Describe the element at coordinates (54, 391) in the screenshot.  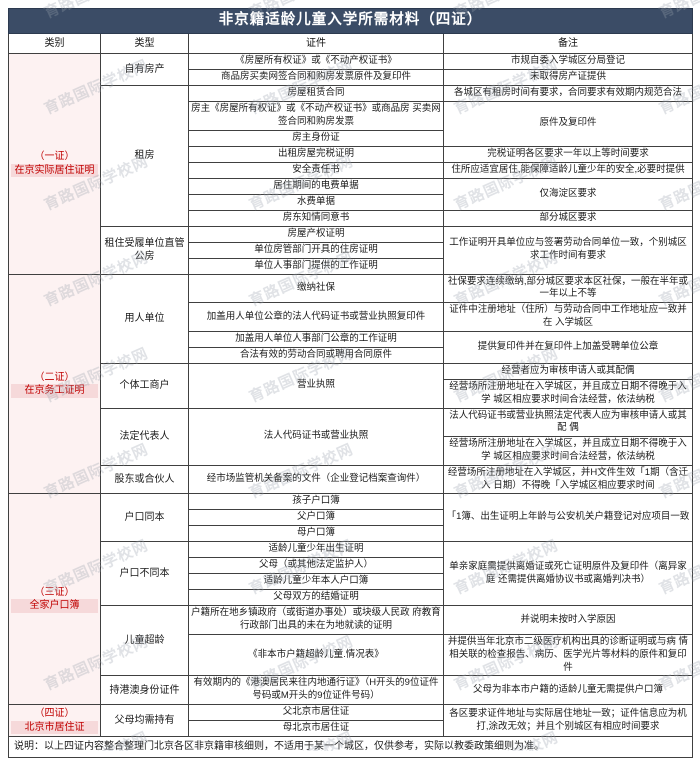
I see `category-name: 在京务工证明` at that location.